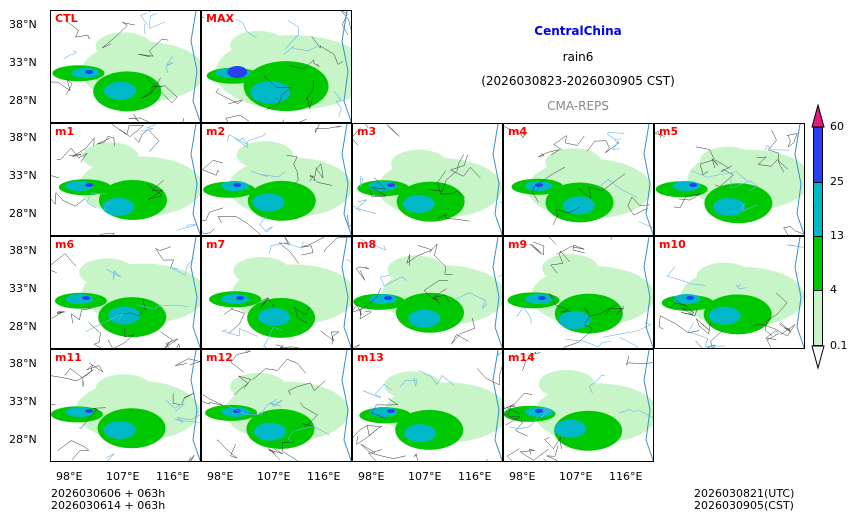 Image resolution: width=860 pixels, height=525 pixels. I want to click on map-panel-m3: m3, so click(427, 179).